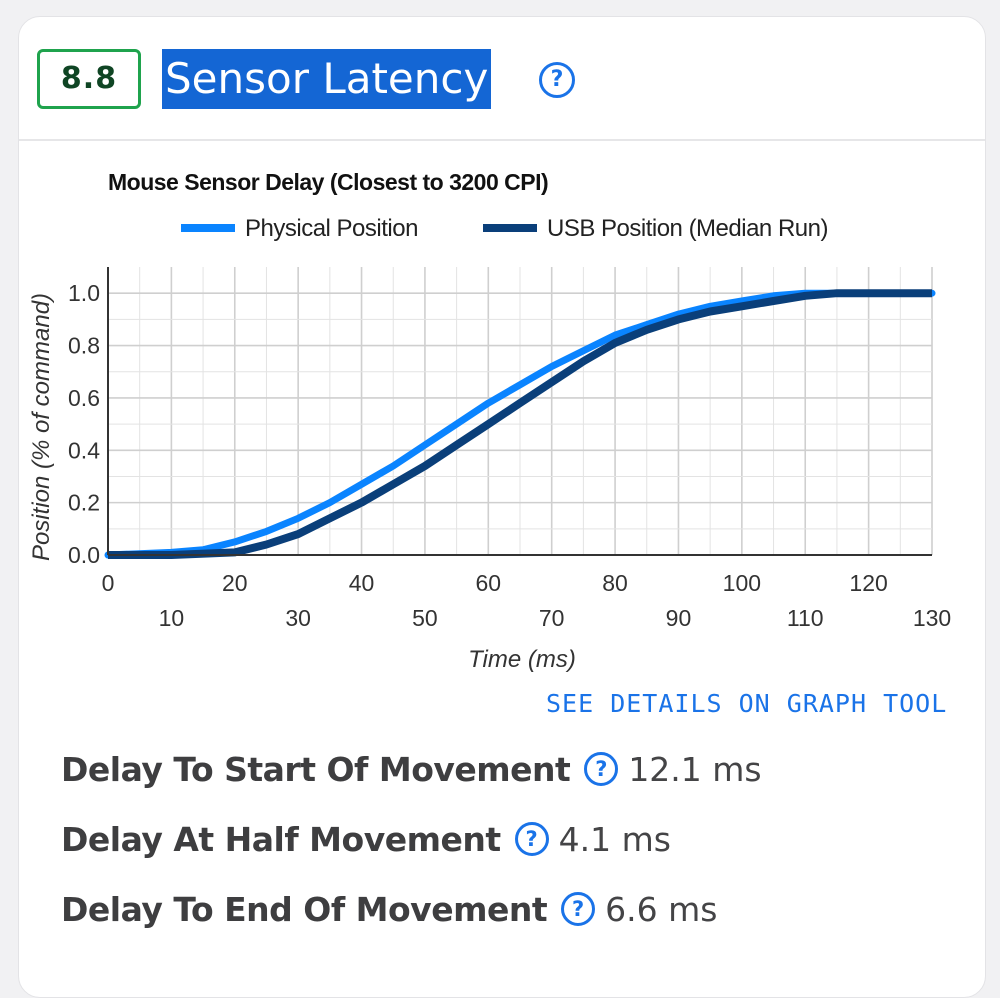 This screenshot has height=998, width=1000. Describe the element at coordinates (84, 555) in the screenshot. I see `y-tick-label: 0.0` at that location.